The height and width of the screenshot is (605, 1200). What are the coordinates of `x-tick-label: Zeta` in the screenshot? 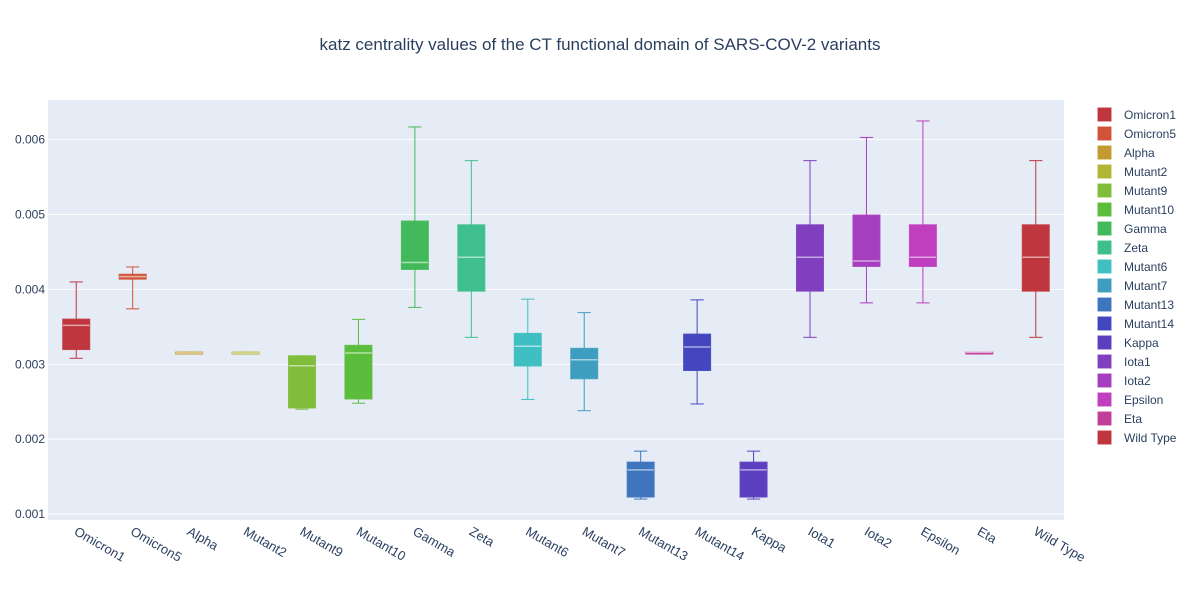 It's located at (482, 537).